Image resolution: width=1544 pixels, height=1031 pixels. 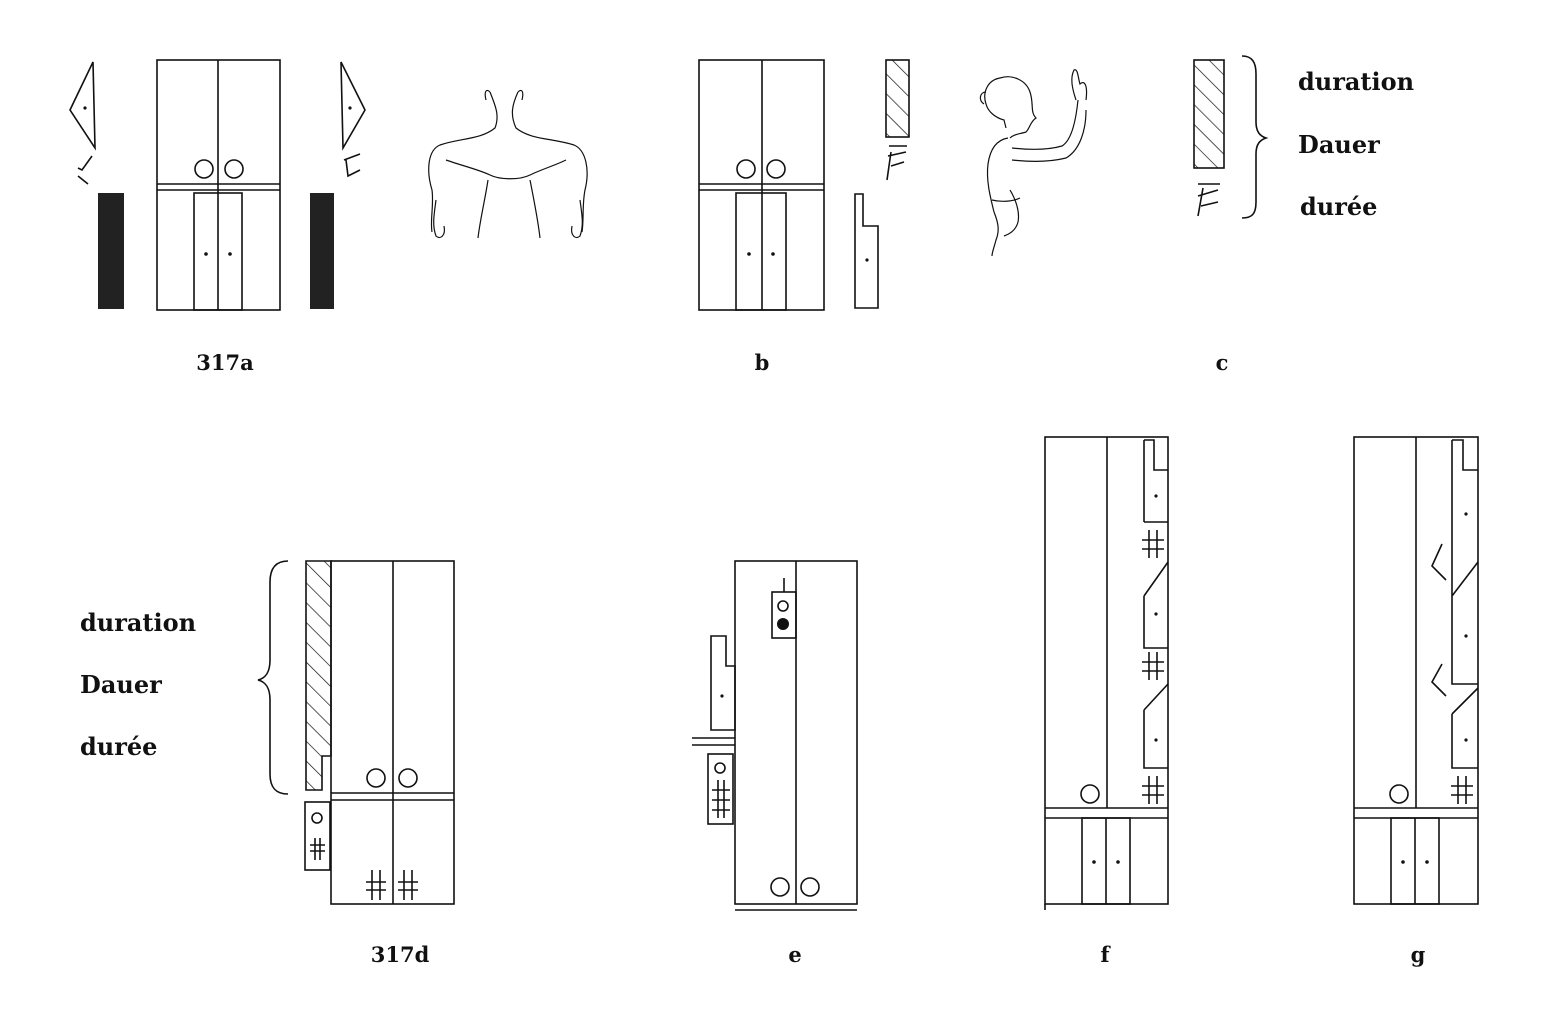 What do you see at coordinates (1416, 670) in the screenshot?
I see `staff-g` at bounding box center [1416, 670].